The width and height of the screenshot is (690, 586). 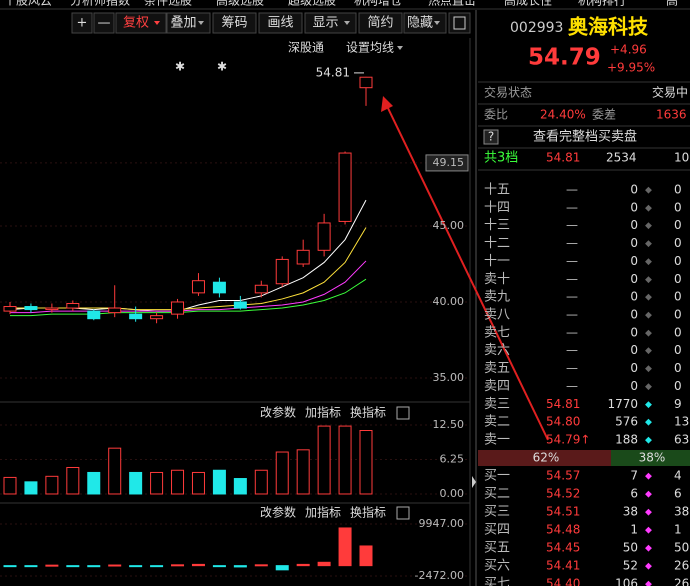 I want to click on arrow-head, so click(x=387, y=104).